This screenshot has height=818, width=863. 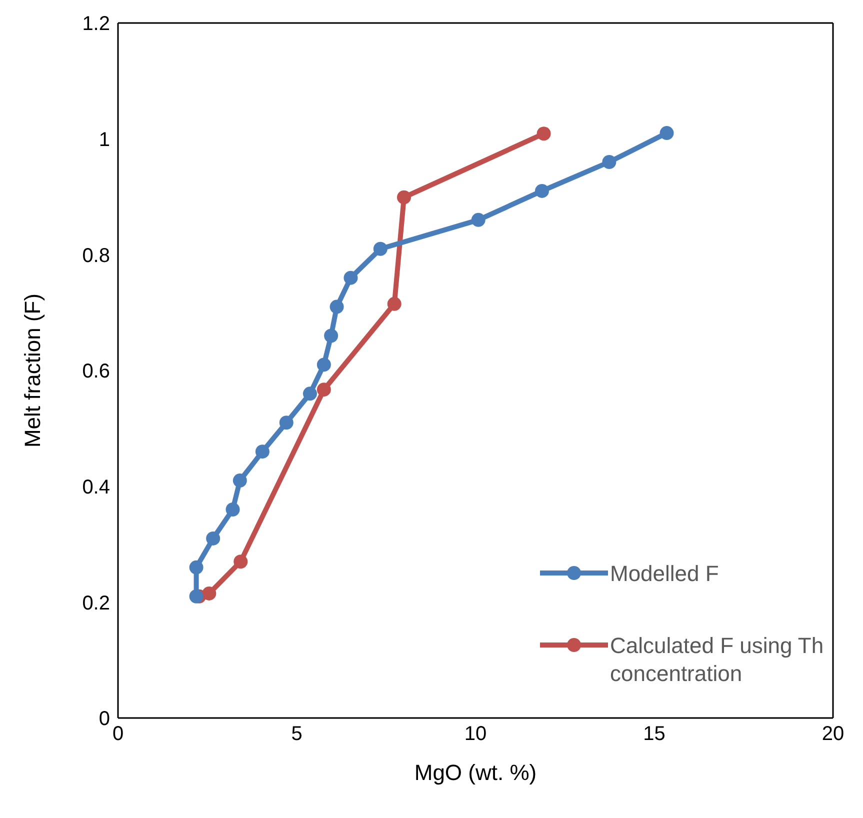 I want to click on y-tick-label: 0.4, so click(x=96, y=487).